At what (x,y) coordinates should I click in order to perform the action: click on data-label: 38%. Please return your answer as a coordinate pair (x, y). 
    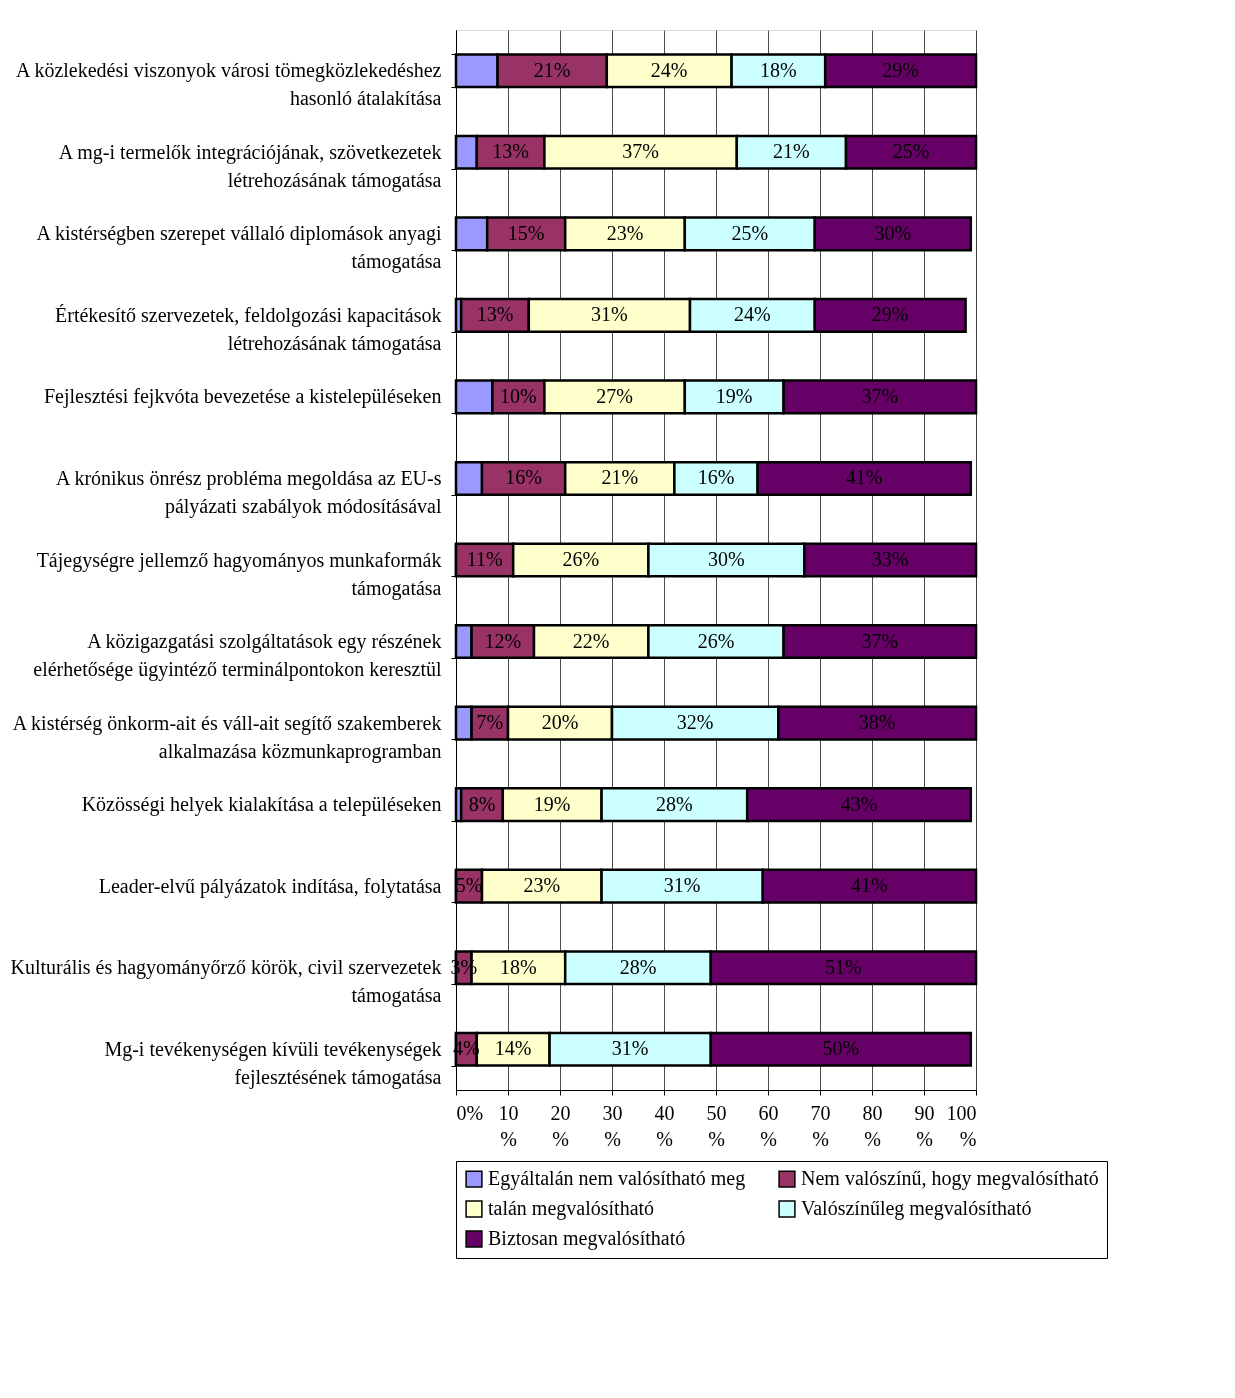
    Looking at the image, I should click on (877, 722).